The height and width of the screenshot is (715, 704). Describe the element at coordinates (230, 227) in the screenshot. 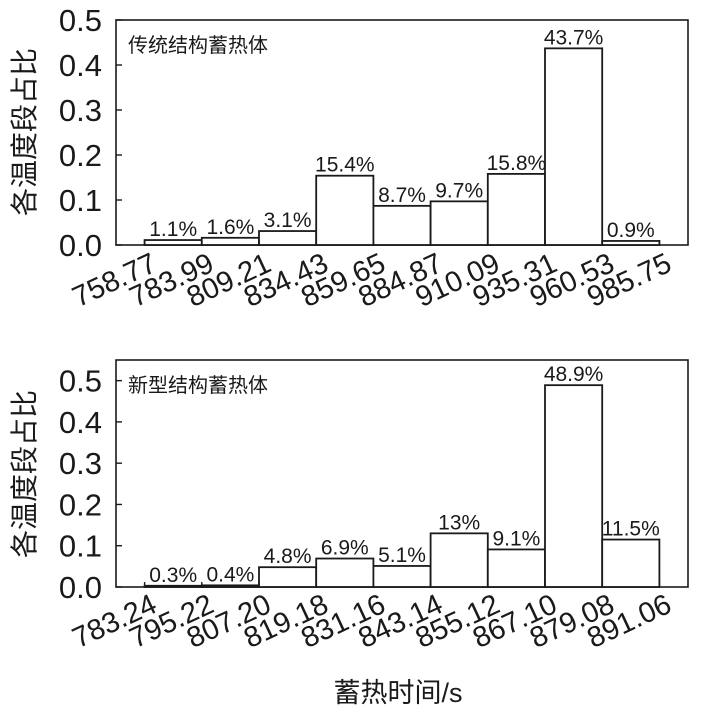

I see `data-label: 1.6%` at that location.